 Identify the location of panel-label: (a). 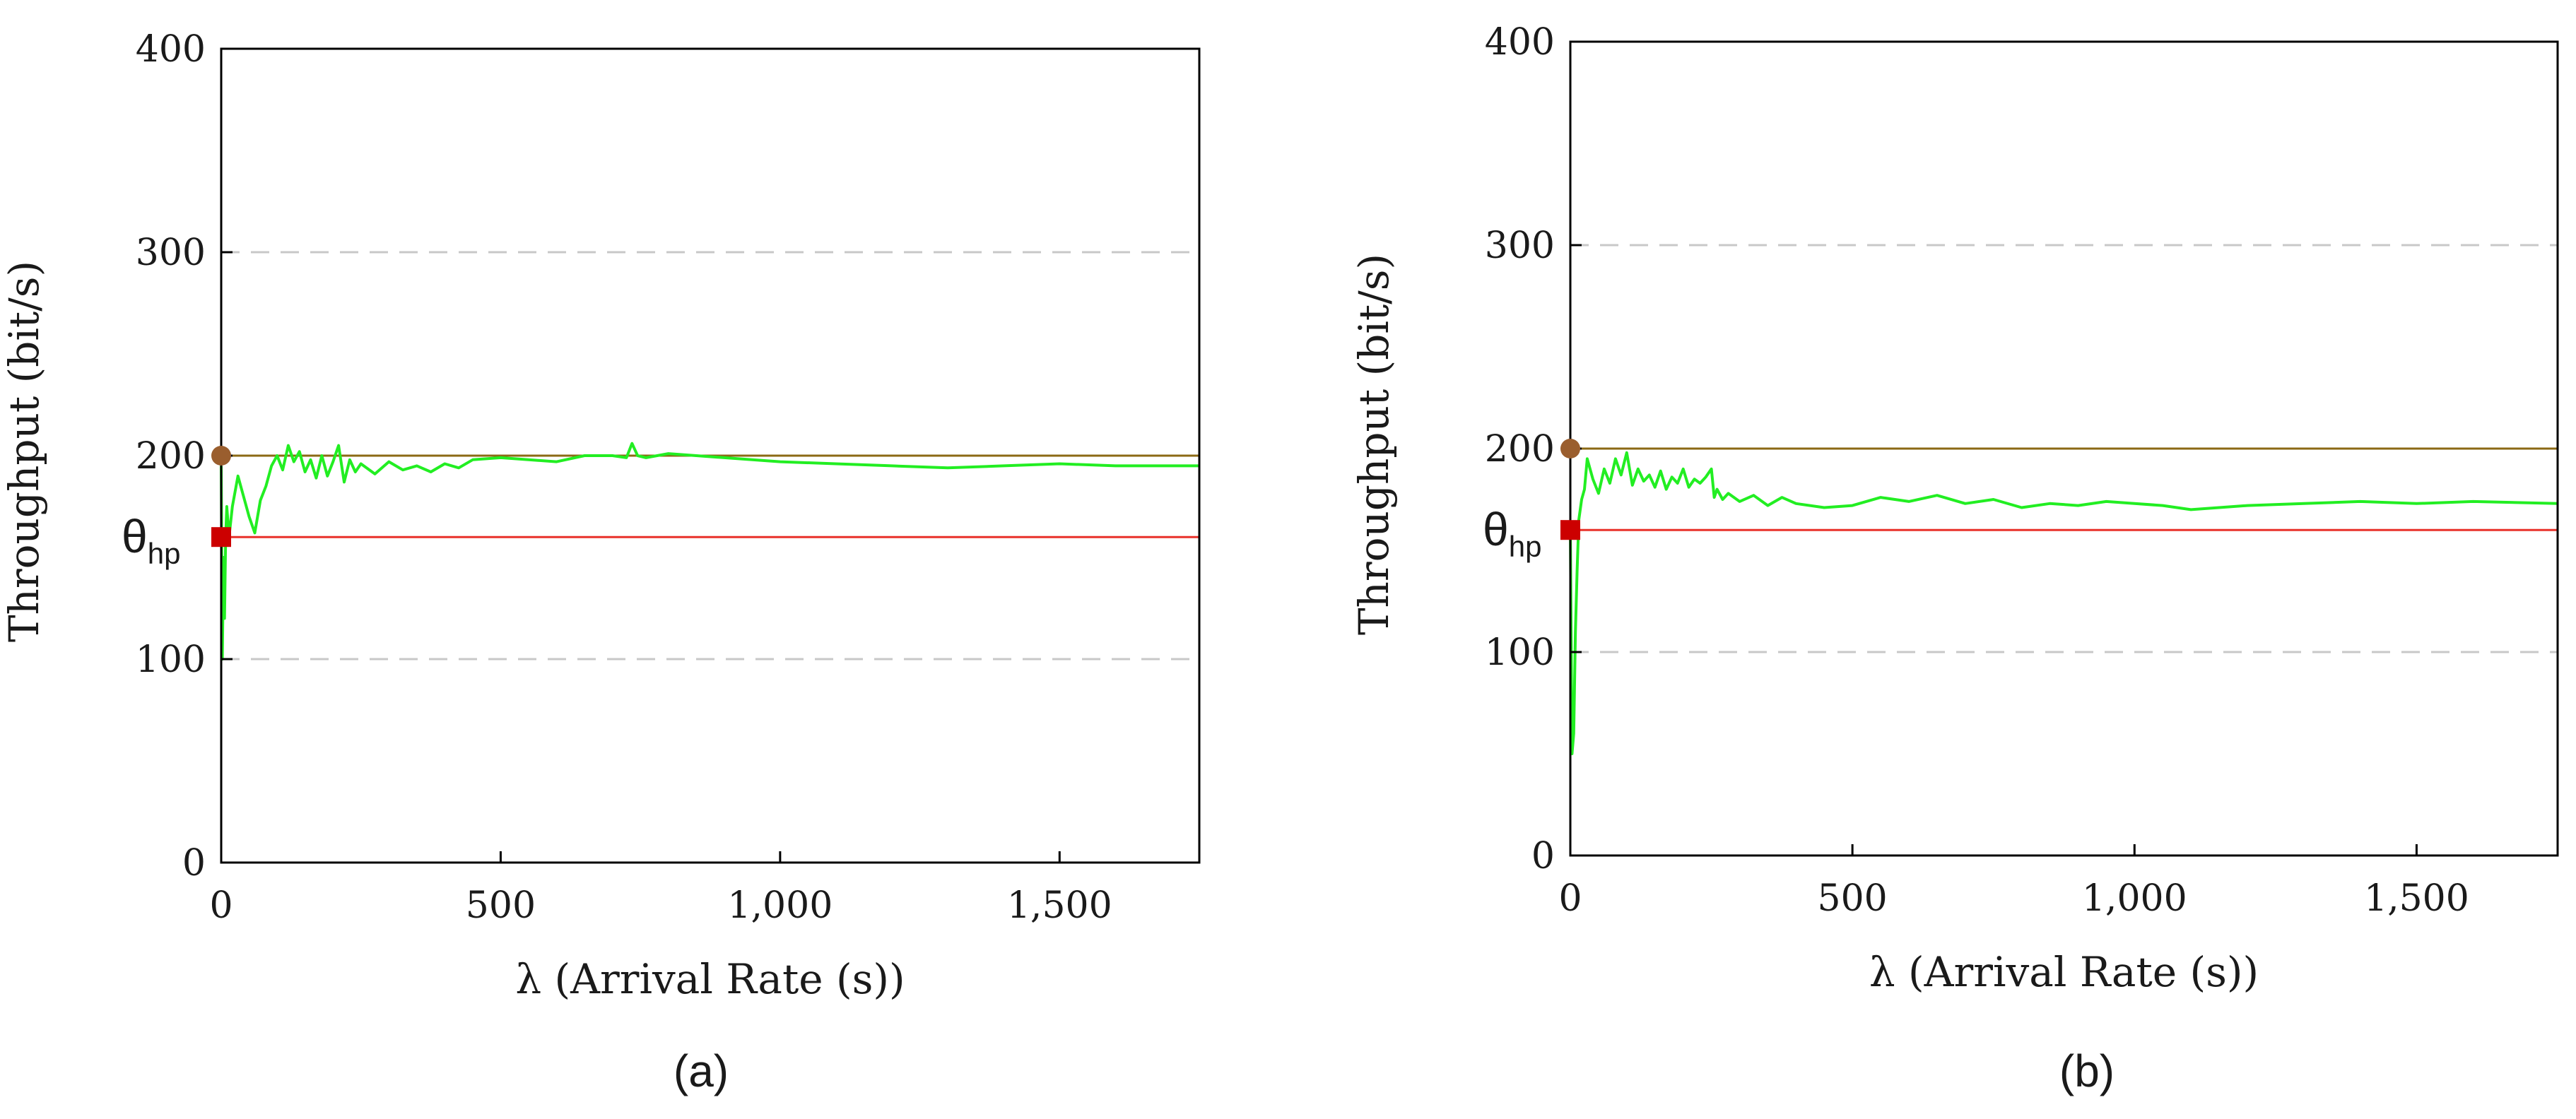
(701, 1071).